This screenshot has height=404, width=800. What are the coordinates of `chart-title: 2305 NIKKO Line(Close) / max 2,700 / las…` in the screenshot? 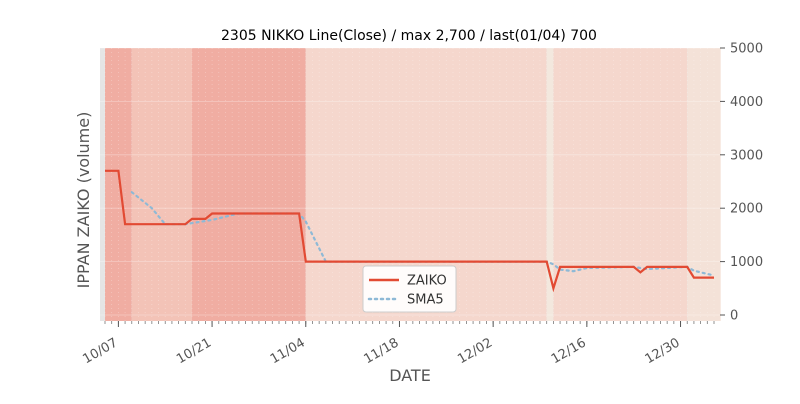 It's located at (409, 36).